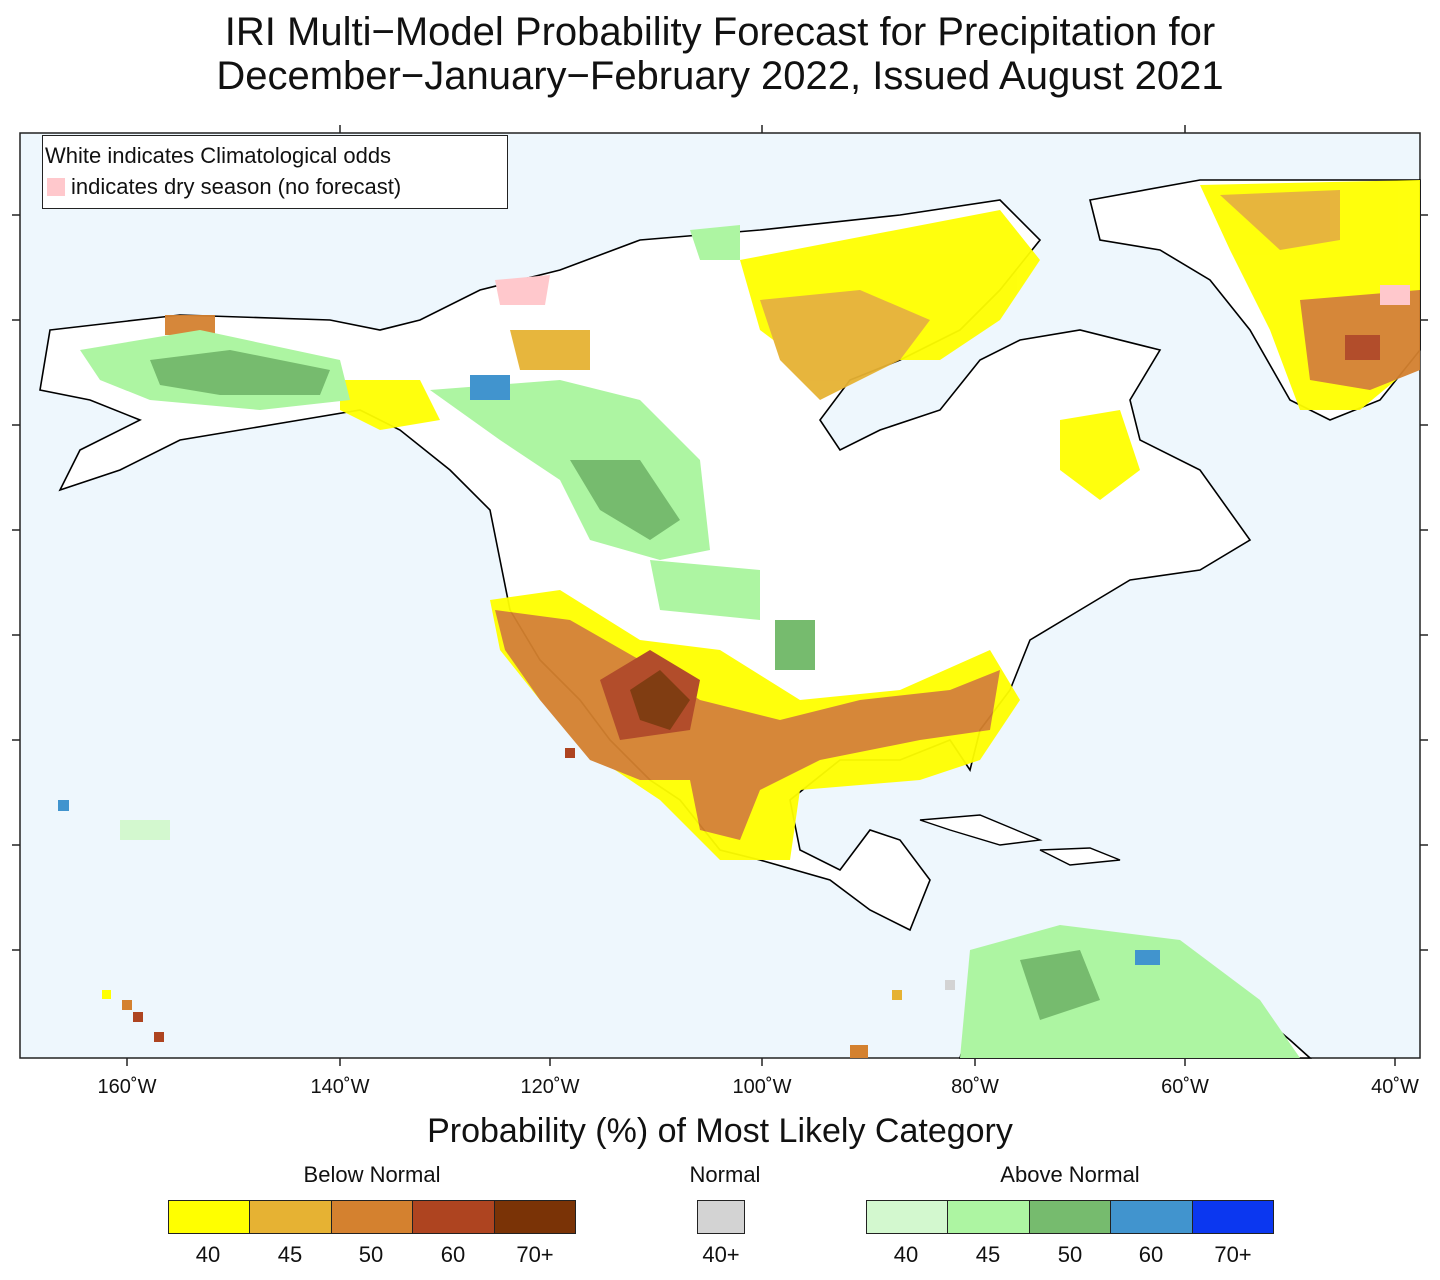 Image resolution: width=1440 pixels, height=1280 pixels. Describe the element at coordinates (550, 1087) in the screenshot. I see `x-tick-label: 120˚W` at that location.